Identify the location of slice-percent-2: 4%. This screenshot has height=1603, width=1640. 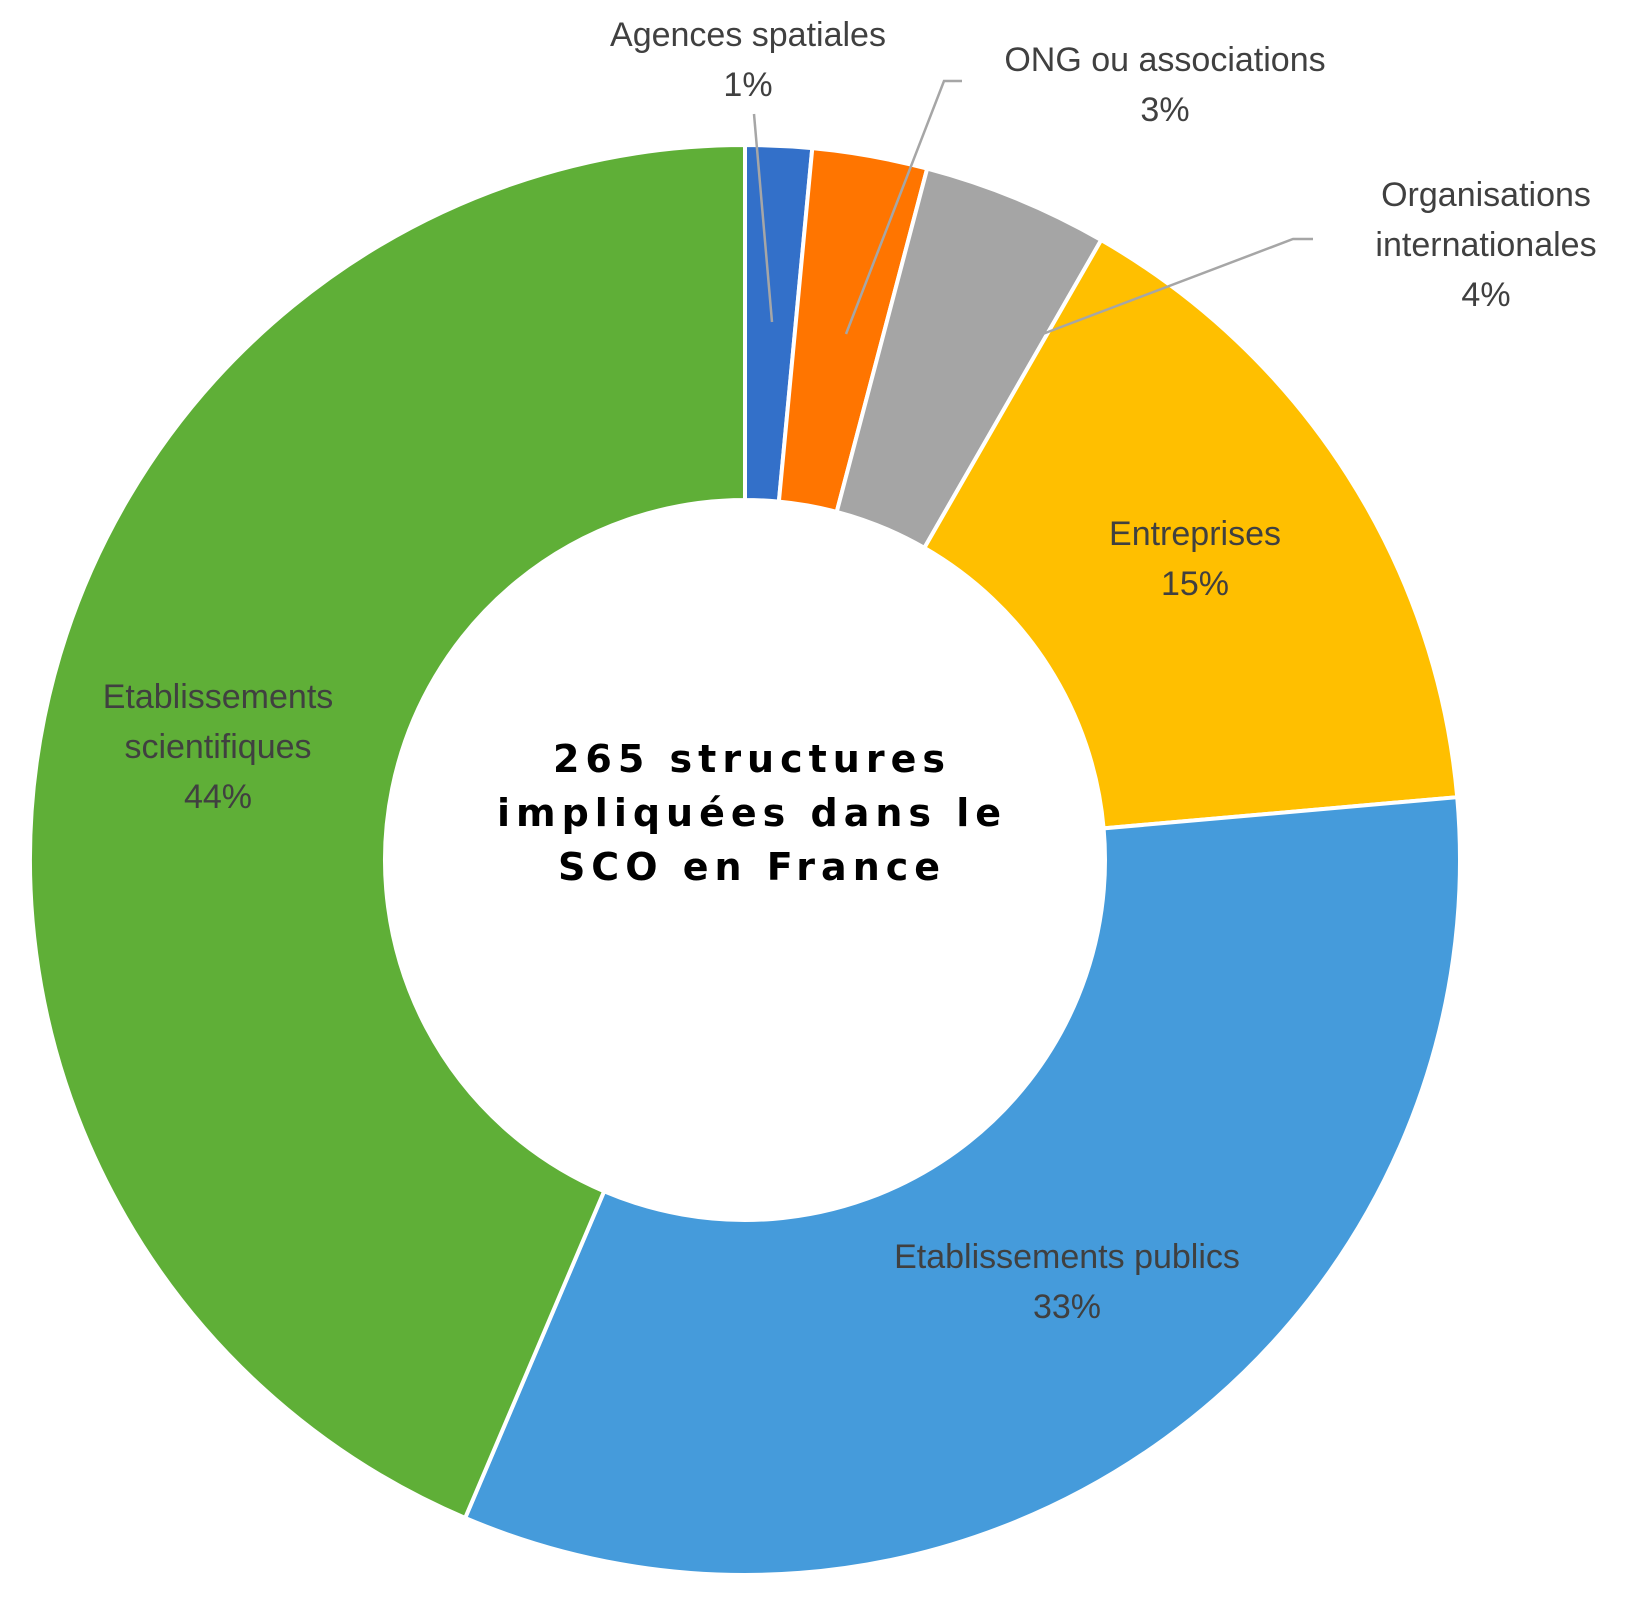
(1485, 295).